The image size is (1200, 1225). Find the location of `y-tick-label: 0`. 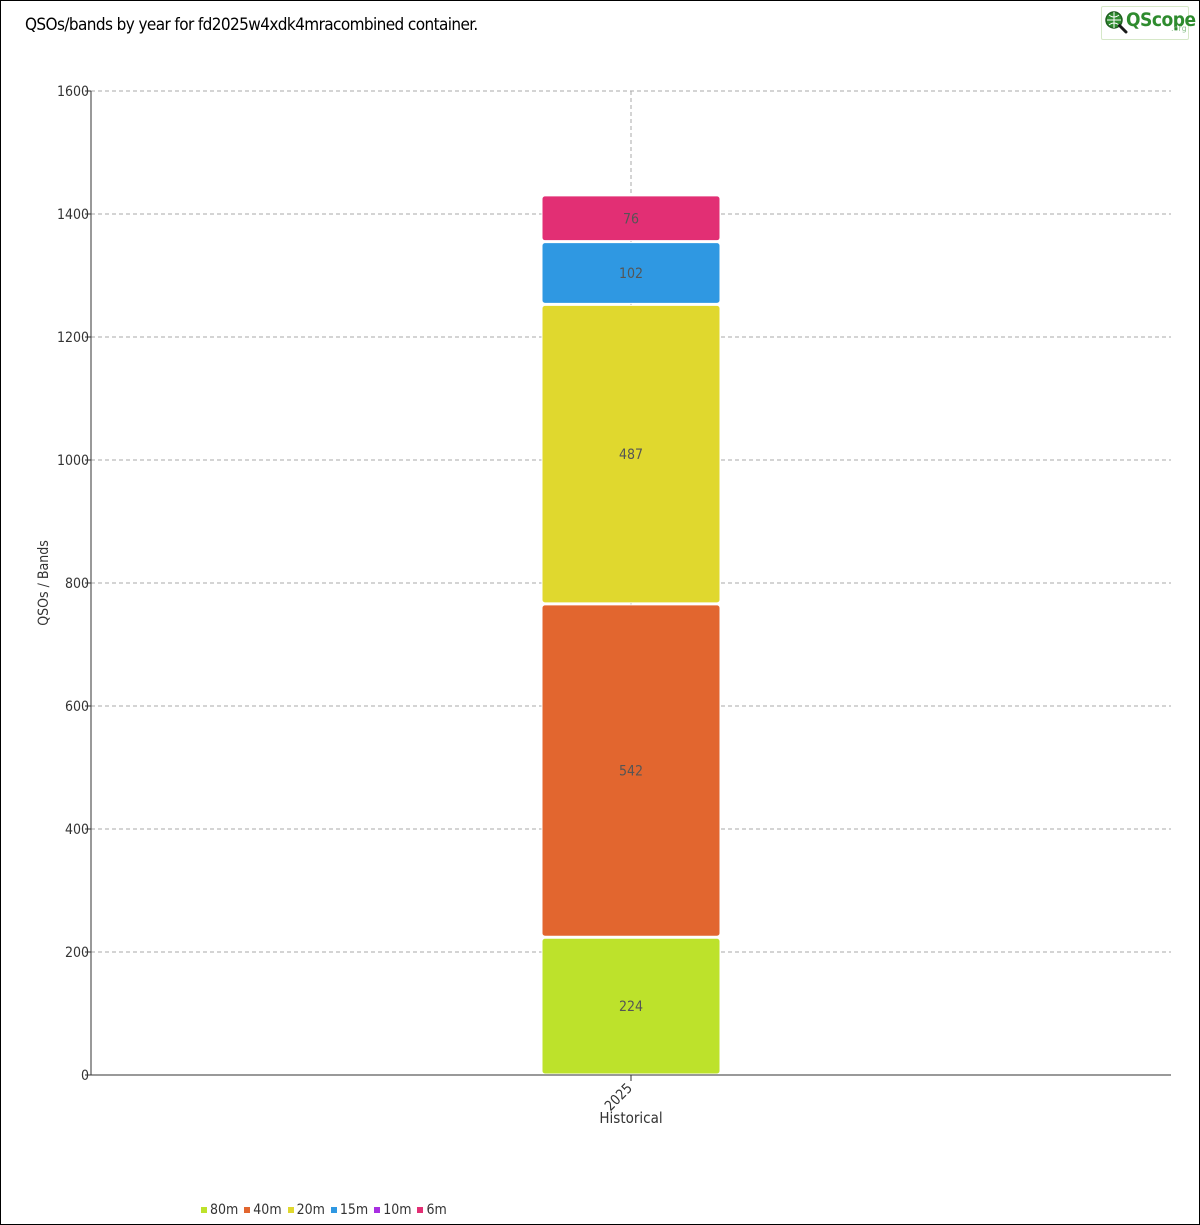

y-tick-label: 0 is located at coordinates (85, 1076).